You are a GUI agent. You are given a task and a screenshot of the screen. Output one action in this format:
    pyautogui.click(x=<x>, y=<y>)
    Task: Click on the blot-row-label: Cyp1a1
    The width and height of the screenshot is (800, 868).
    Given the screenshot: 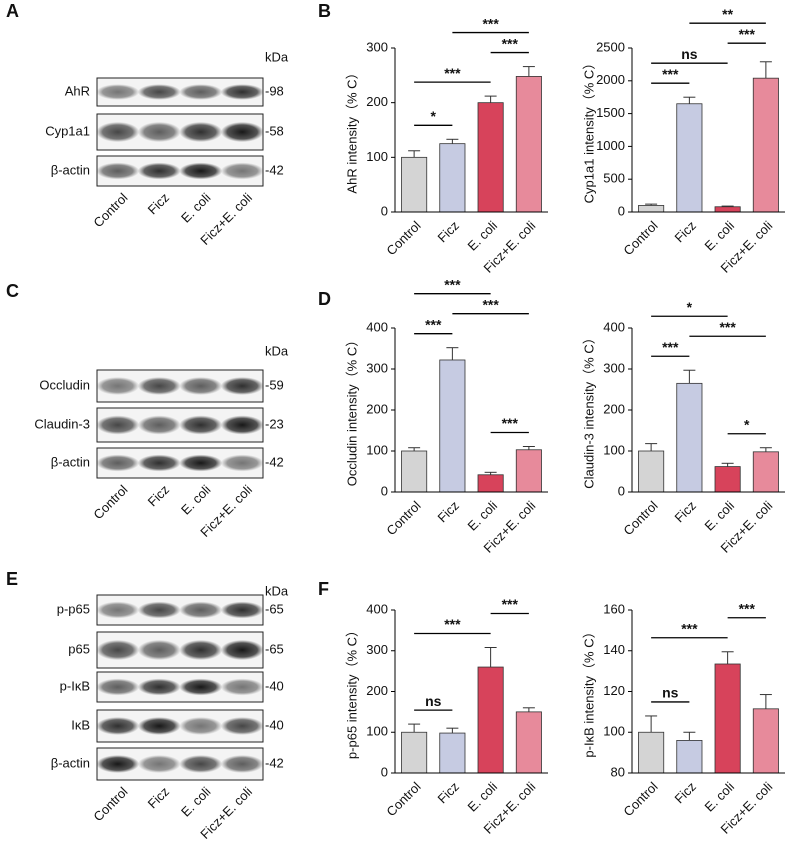 What is the action you would take?
    pyautogui.click(x=67, y=130)
    